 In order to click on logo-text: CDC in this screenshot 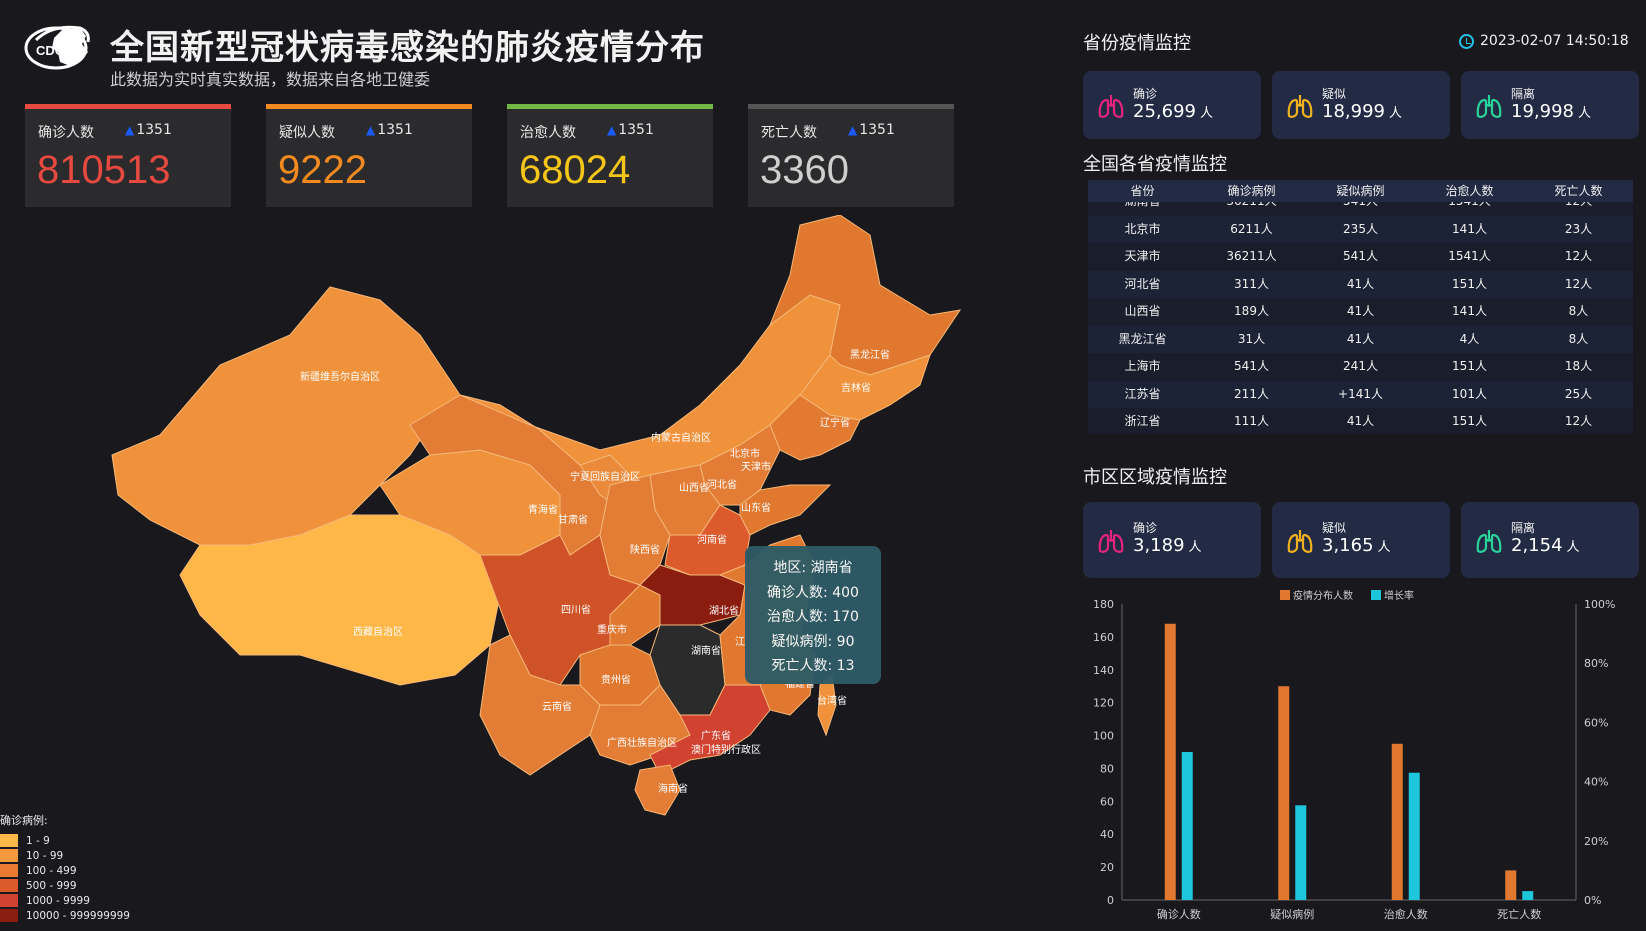, I will do `click(50, 50)`.